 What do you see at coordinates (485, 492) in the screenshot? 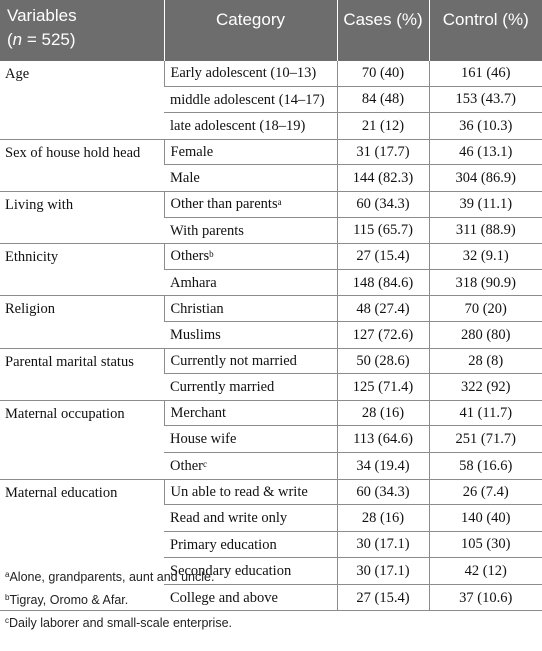
I see `control-cell: 26 (7.4)` at bounding box center [485, 492].